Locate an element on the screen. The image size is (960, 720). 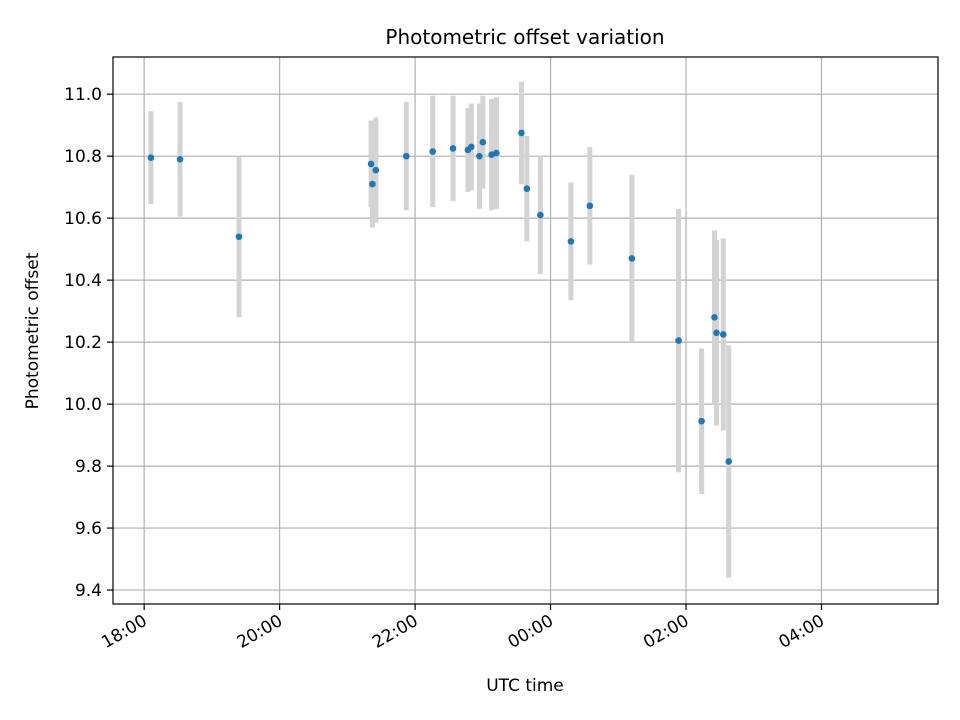
y-axis: 9.4 9.6 9.8 10.0 10.2 10.4 10.6 10.8 11.0 is located at coordinates (88, 343).